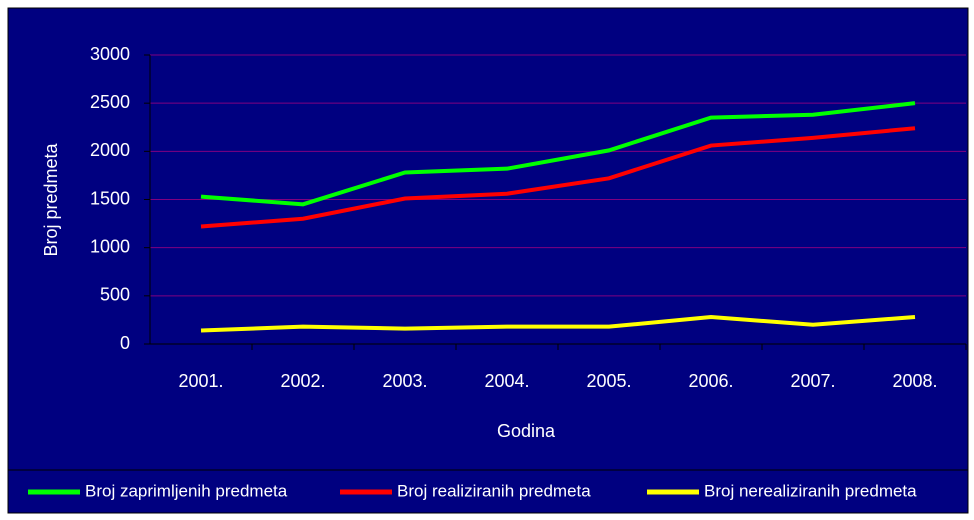  What do you see at coordinates (110, 150) in the screenshot?
I see `y-tick-label: 2000` at bounding box center [110, 150].